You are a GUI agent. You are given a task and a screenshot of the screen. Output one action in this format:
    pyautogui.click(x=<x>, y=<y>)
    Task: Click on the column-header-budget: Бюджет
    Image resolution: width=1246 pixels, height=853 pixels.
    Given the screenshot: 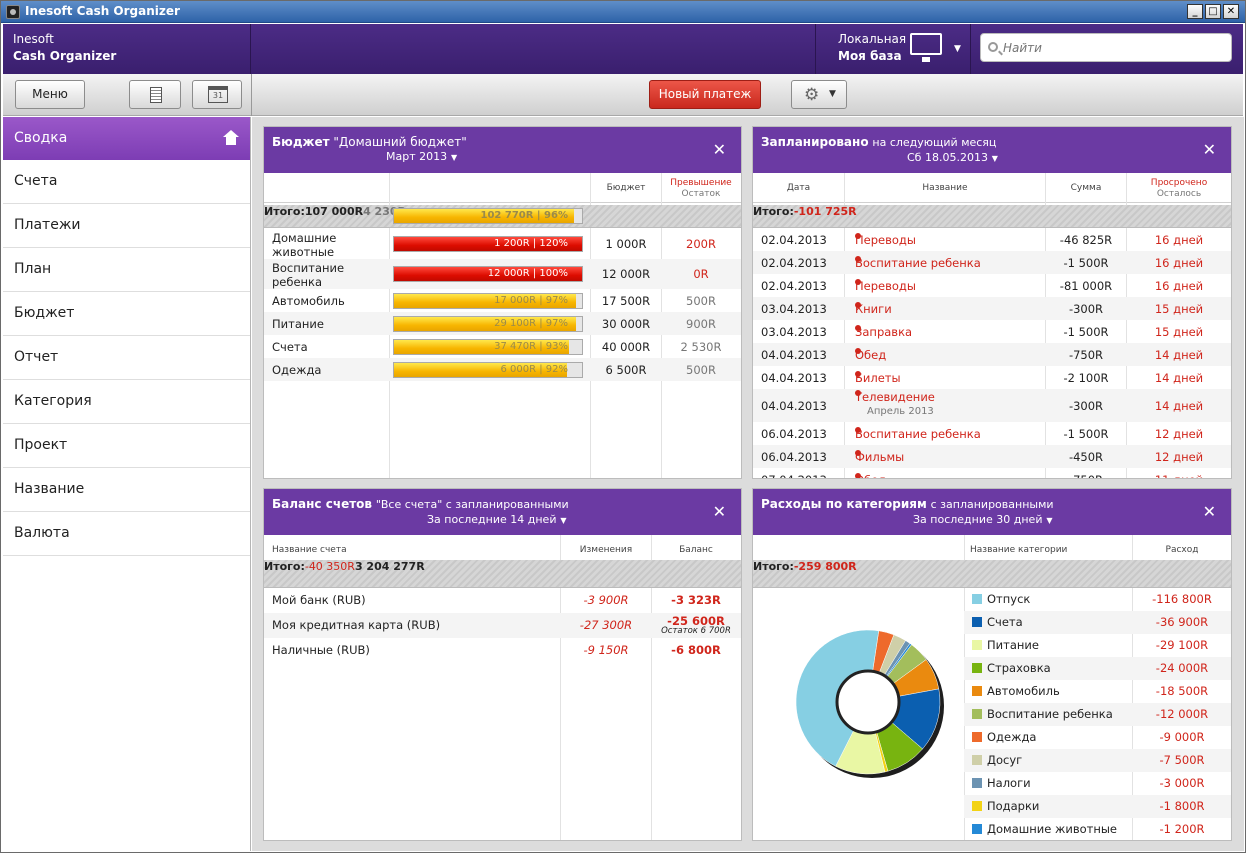 What is the action you would take?
    pyautogui.click(x=626, y=188)
    